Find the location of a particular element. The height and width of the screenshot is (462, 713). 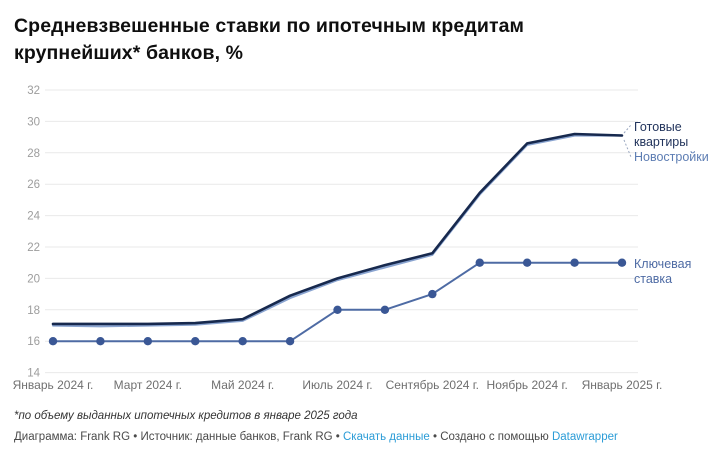

series-end-label: квартиры is located at coordinates (661, 142).